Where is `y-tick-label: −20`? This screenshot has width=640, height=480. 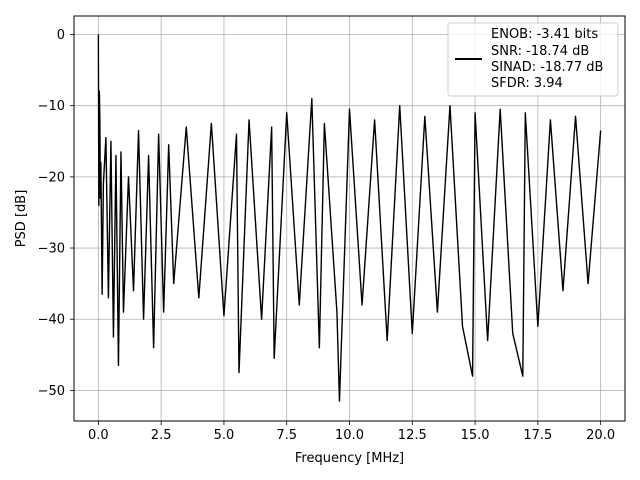 y-tick-label: −20 is located at coordinates (51, 177).